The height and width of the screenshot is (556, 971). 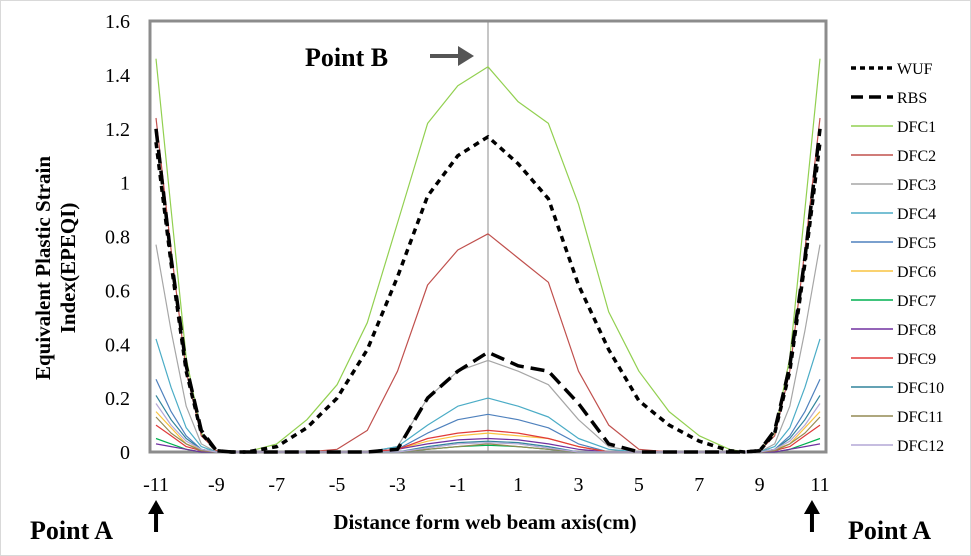 I want to click on legend-item-rbs: RBS, so click(x=889, y=98).